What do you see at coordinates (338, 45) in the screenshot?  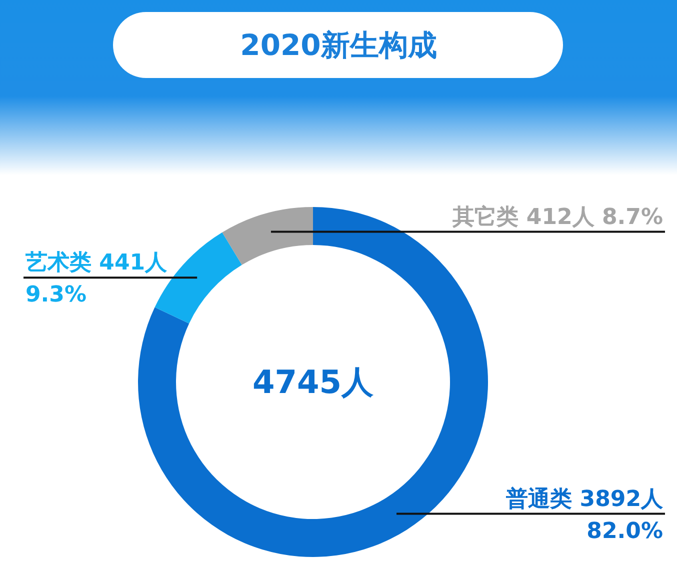 I see `chart-title: 2020新生构成` at bounding box center [338, 45].